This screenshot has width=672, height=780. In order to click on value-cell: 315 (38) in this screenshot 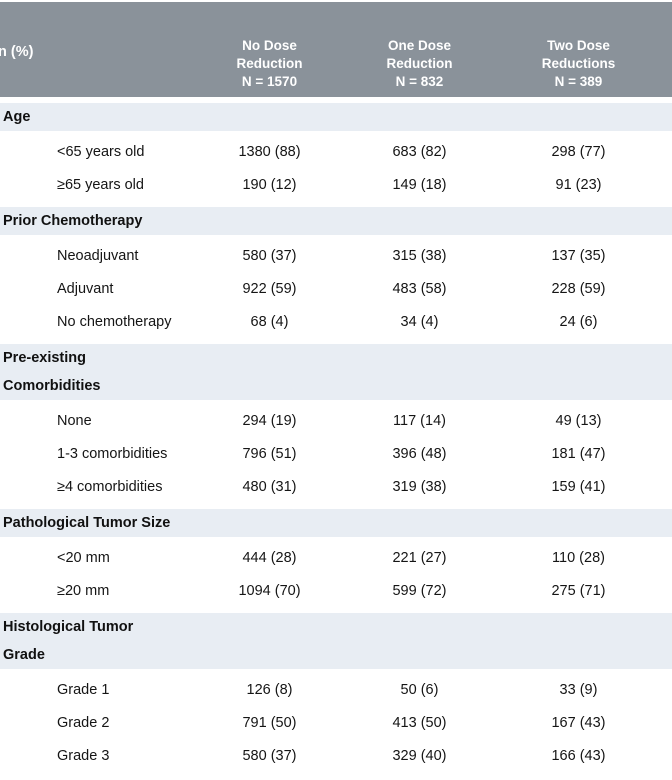, I will do `click(419, 255)`.